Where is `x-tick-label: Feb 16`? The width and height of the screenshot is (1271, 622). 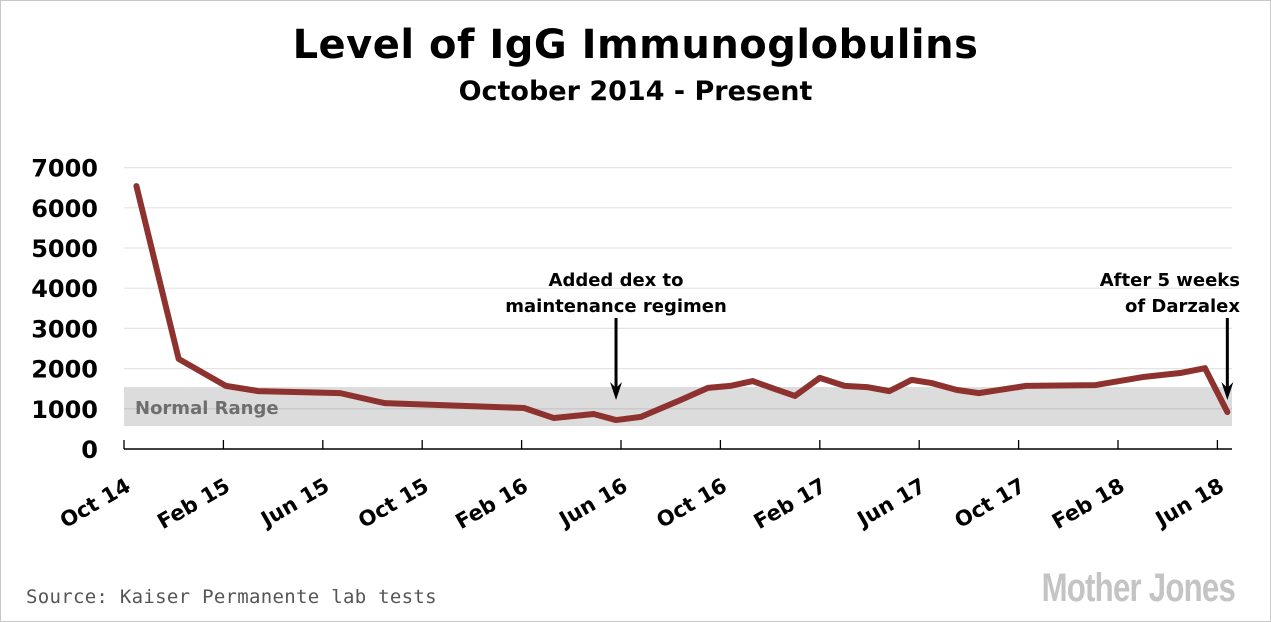
x-tick-label: Feb 16 is located at coordinates (491, 504).